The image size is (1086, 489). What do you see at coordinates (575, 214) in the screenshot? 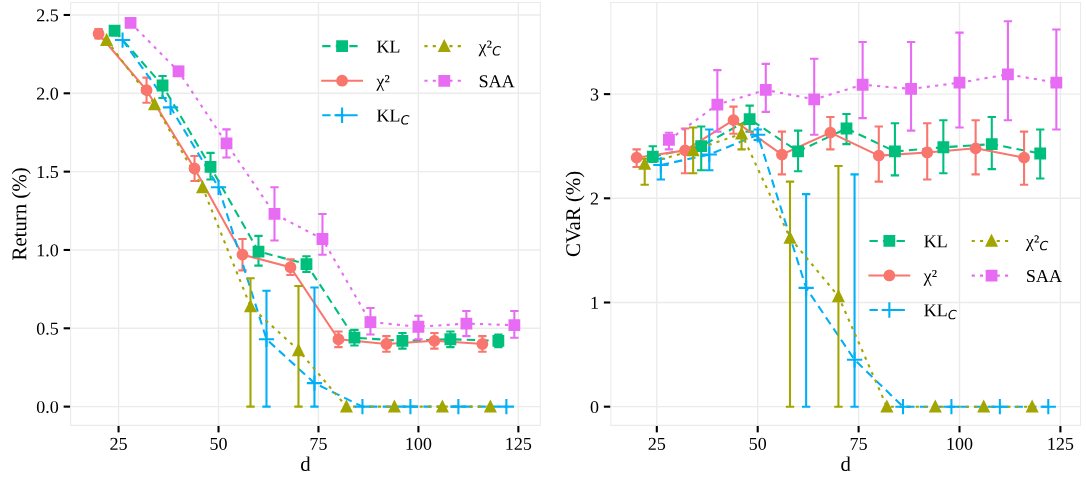
I see `y-axis-title: CVaR (%)` at bounding box center [575, 214].